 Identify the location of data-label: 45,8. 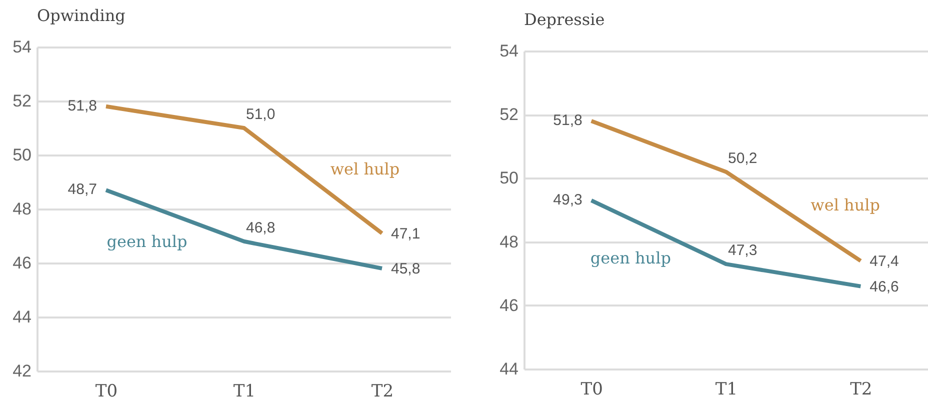
(405, 269).